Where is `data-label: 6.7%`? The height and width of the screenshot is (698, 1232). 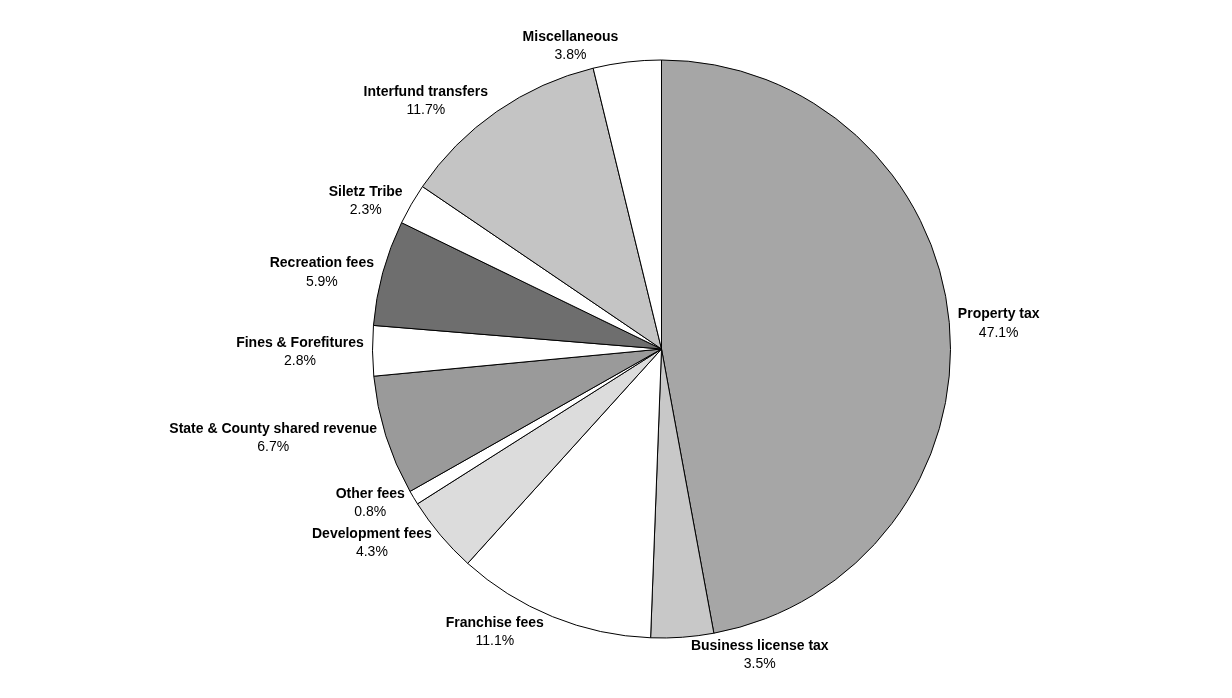 data-label: 6.7% is located at coordinates (273, 446).